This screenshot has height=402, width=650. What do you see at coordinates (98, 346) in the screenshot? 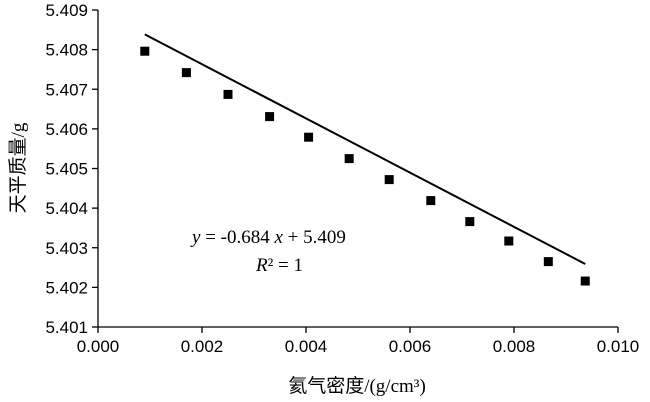
I see `x-tick-label: 0.000` at bounding box center [98, 346].